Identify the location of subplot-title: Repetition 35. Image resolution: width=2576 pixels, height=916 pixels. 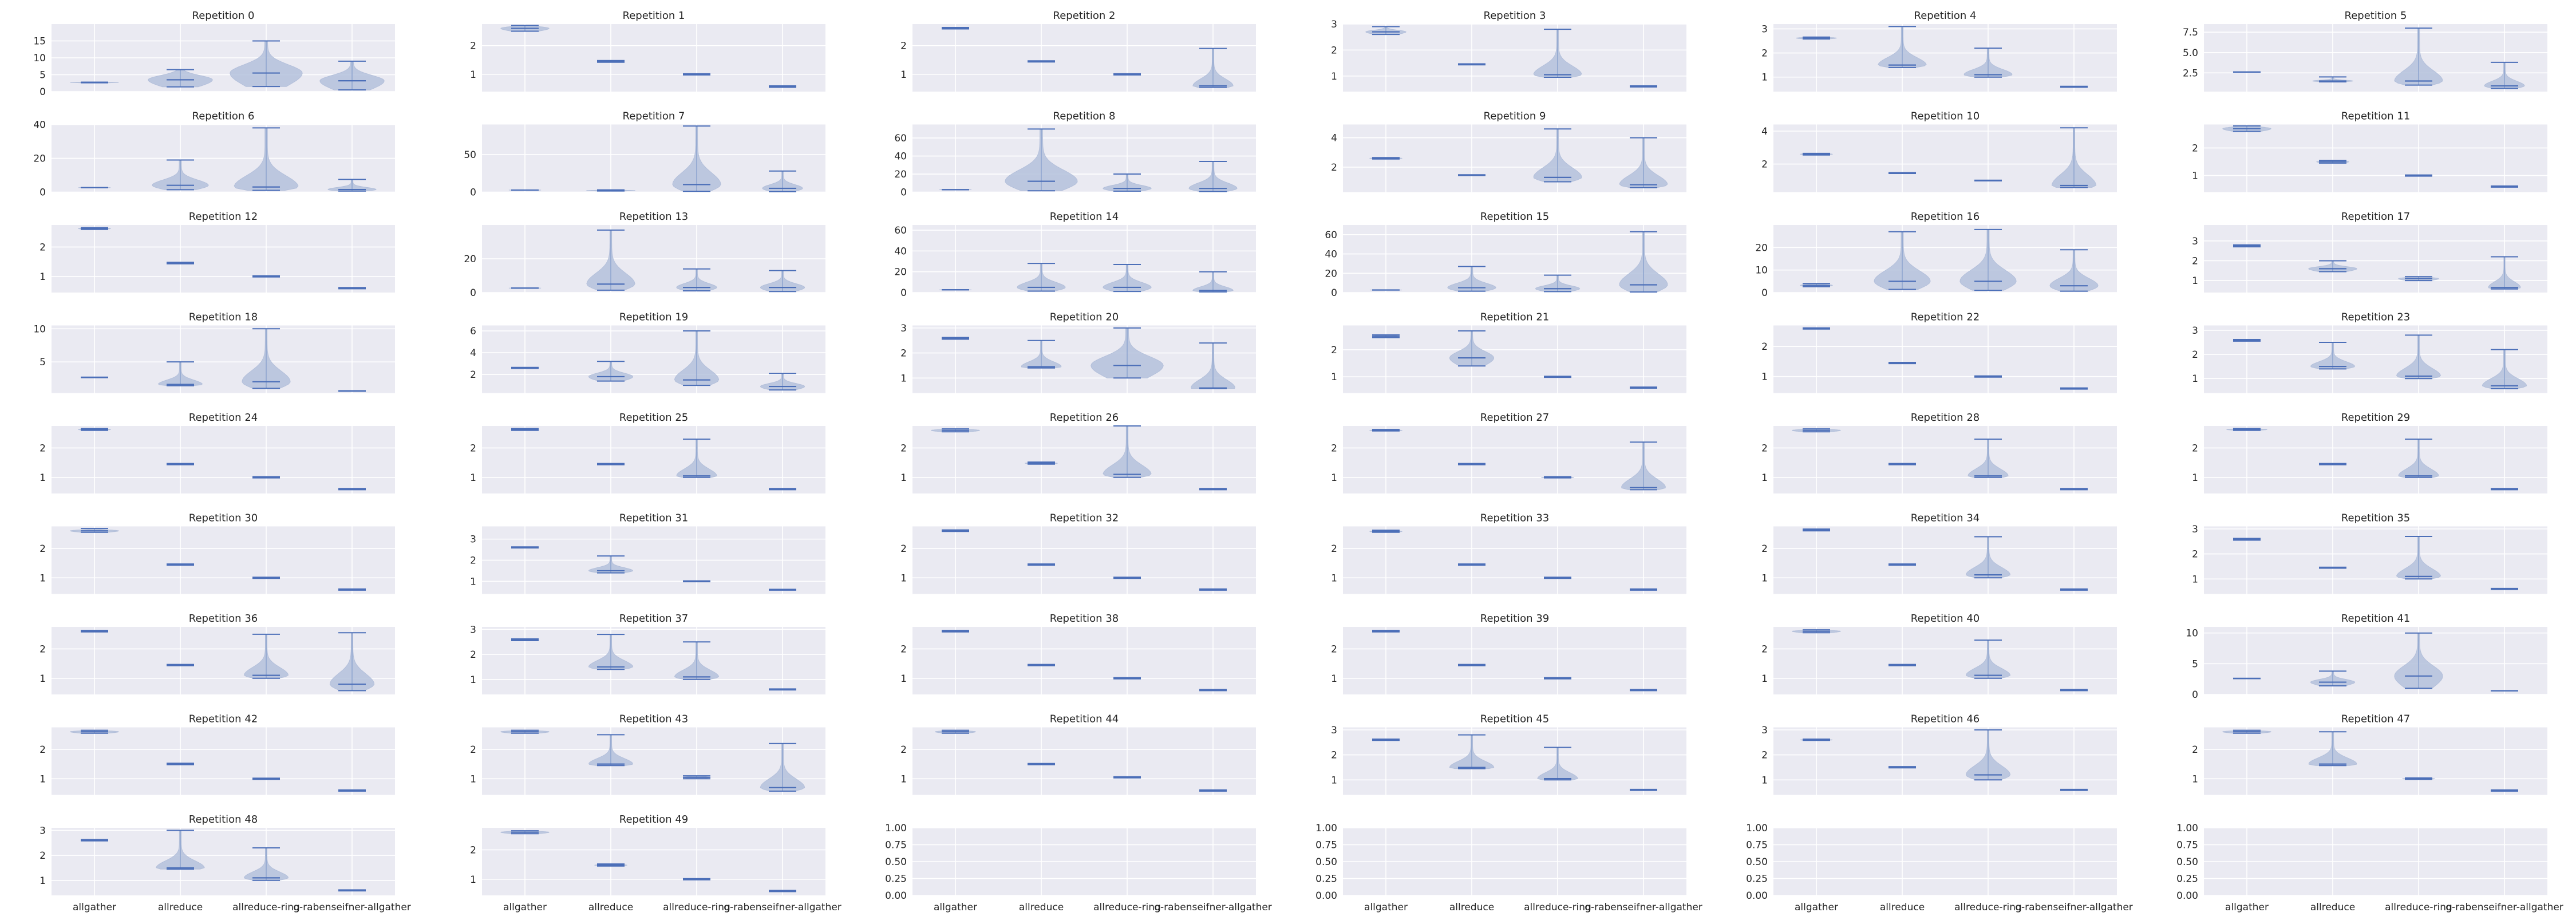
(2375, 518).